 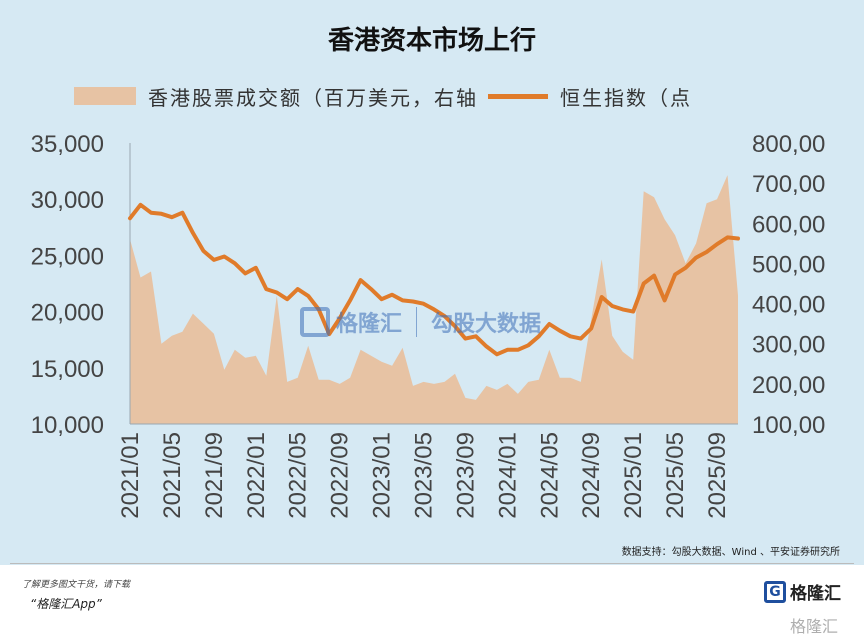 I want to click on legend-area-swatch, so click(x=105, y=96).